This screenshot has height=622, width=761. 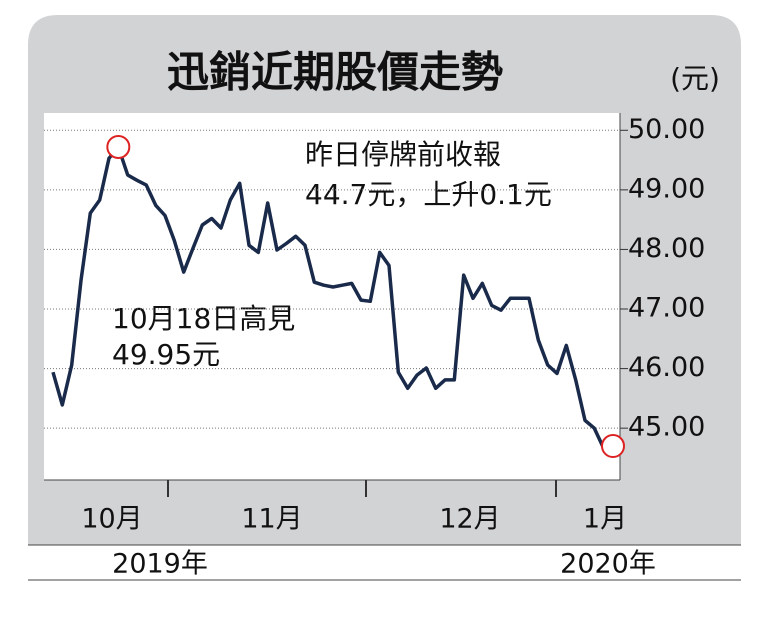 What do you see at coordinates (666, 129) in the screenshot?
I see `y-tick-label: 50.00` at bounding box center [666, 129].